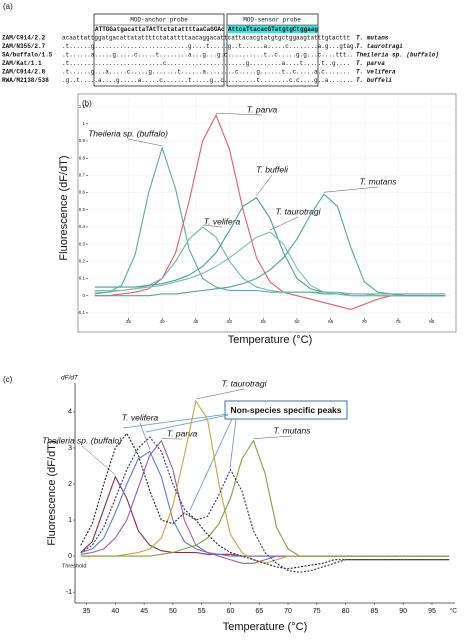  What do you see at coordinates (69, 592) in the screenshot?
I see `y-tick-label: -1` at bounding box center [69, 592].